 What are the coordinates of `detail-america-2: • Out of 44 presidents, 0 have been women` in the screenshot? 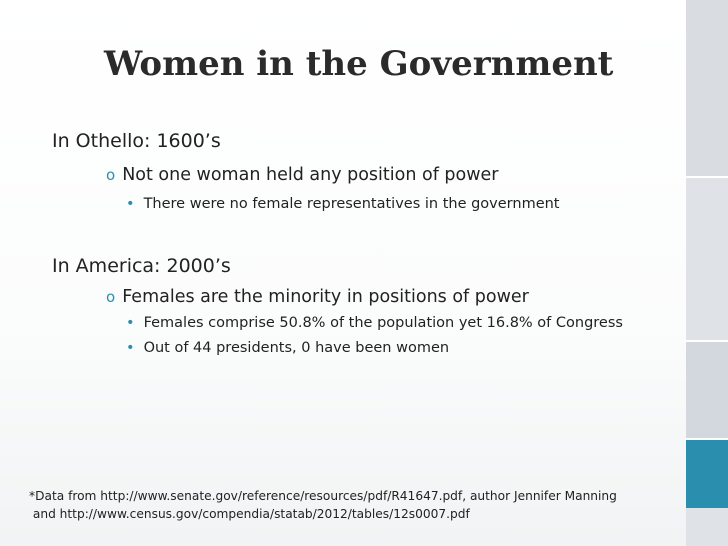 It's located at (287, 348).